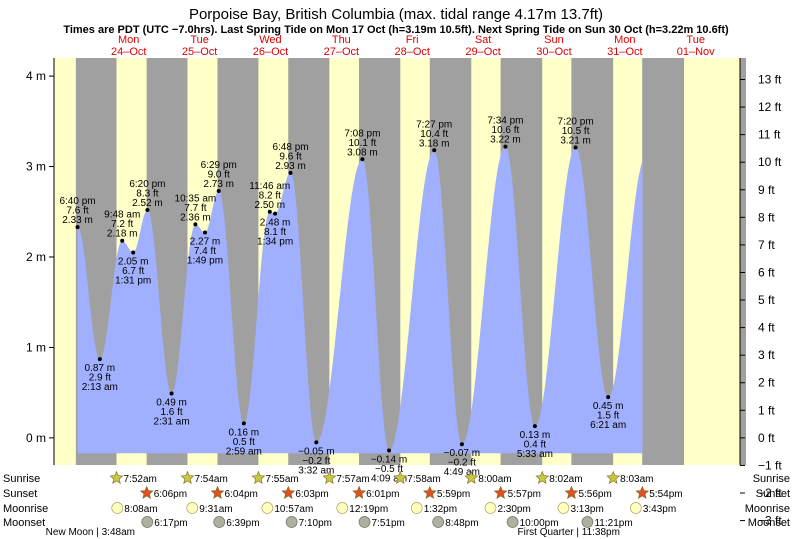 The width and height of the screenshot is (793, 539). What do you see at coordinates (624, 52) in the screenshot?
I see `day-label-date: 31–Oct` at bounding box center [624, 52].